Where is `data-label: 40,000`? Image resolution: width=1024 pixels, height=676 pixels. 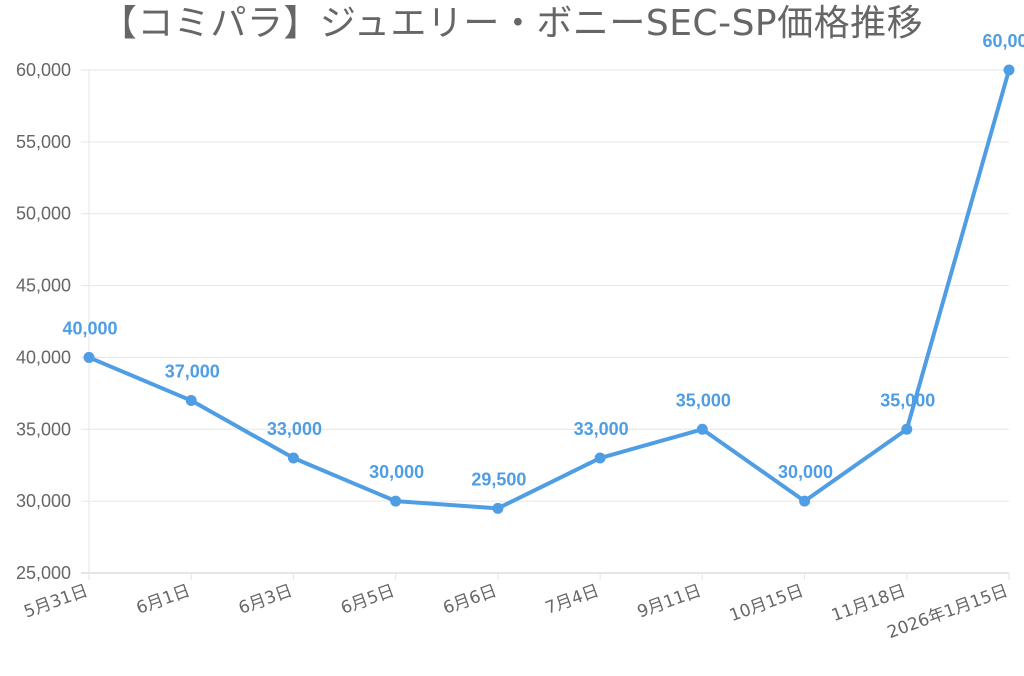 data-label: 40,000 is located at coordinates (89, 328).